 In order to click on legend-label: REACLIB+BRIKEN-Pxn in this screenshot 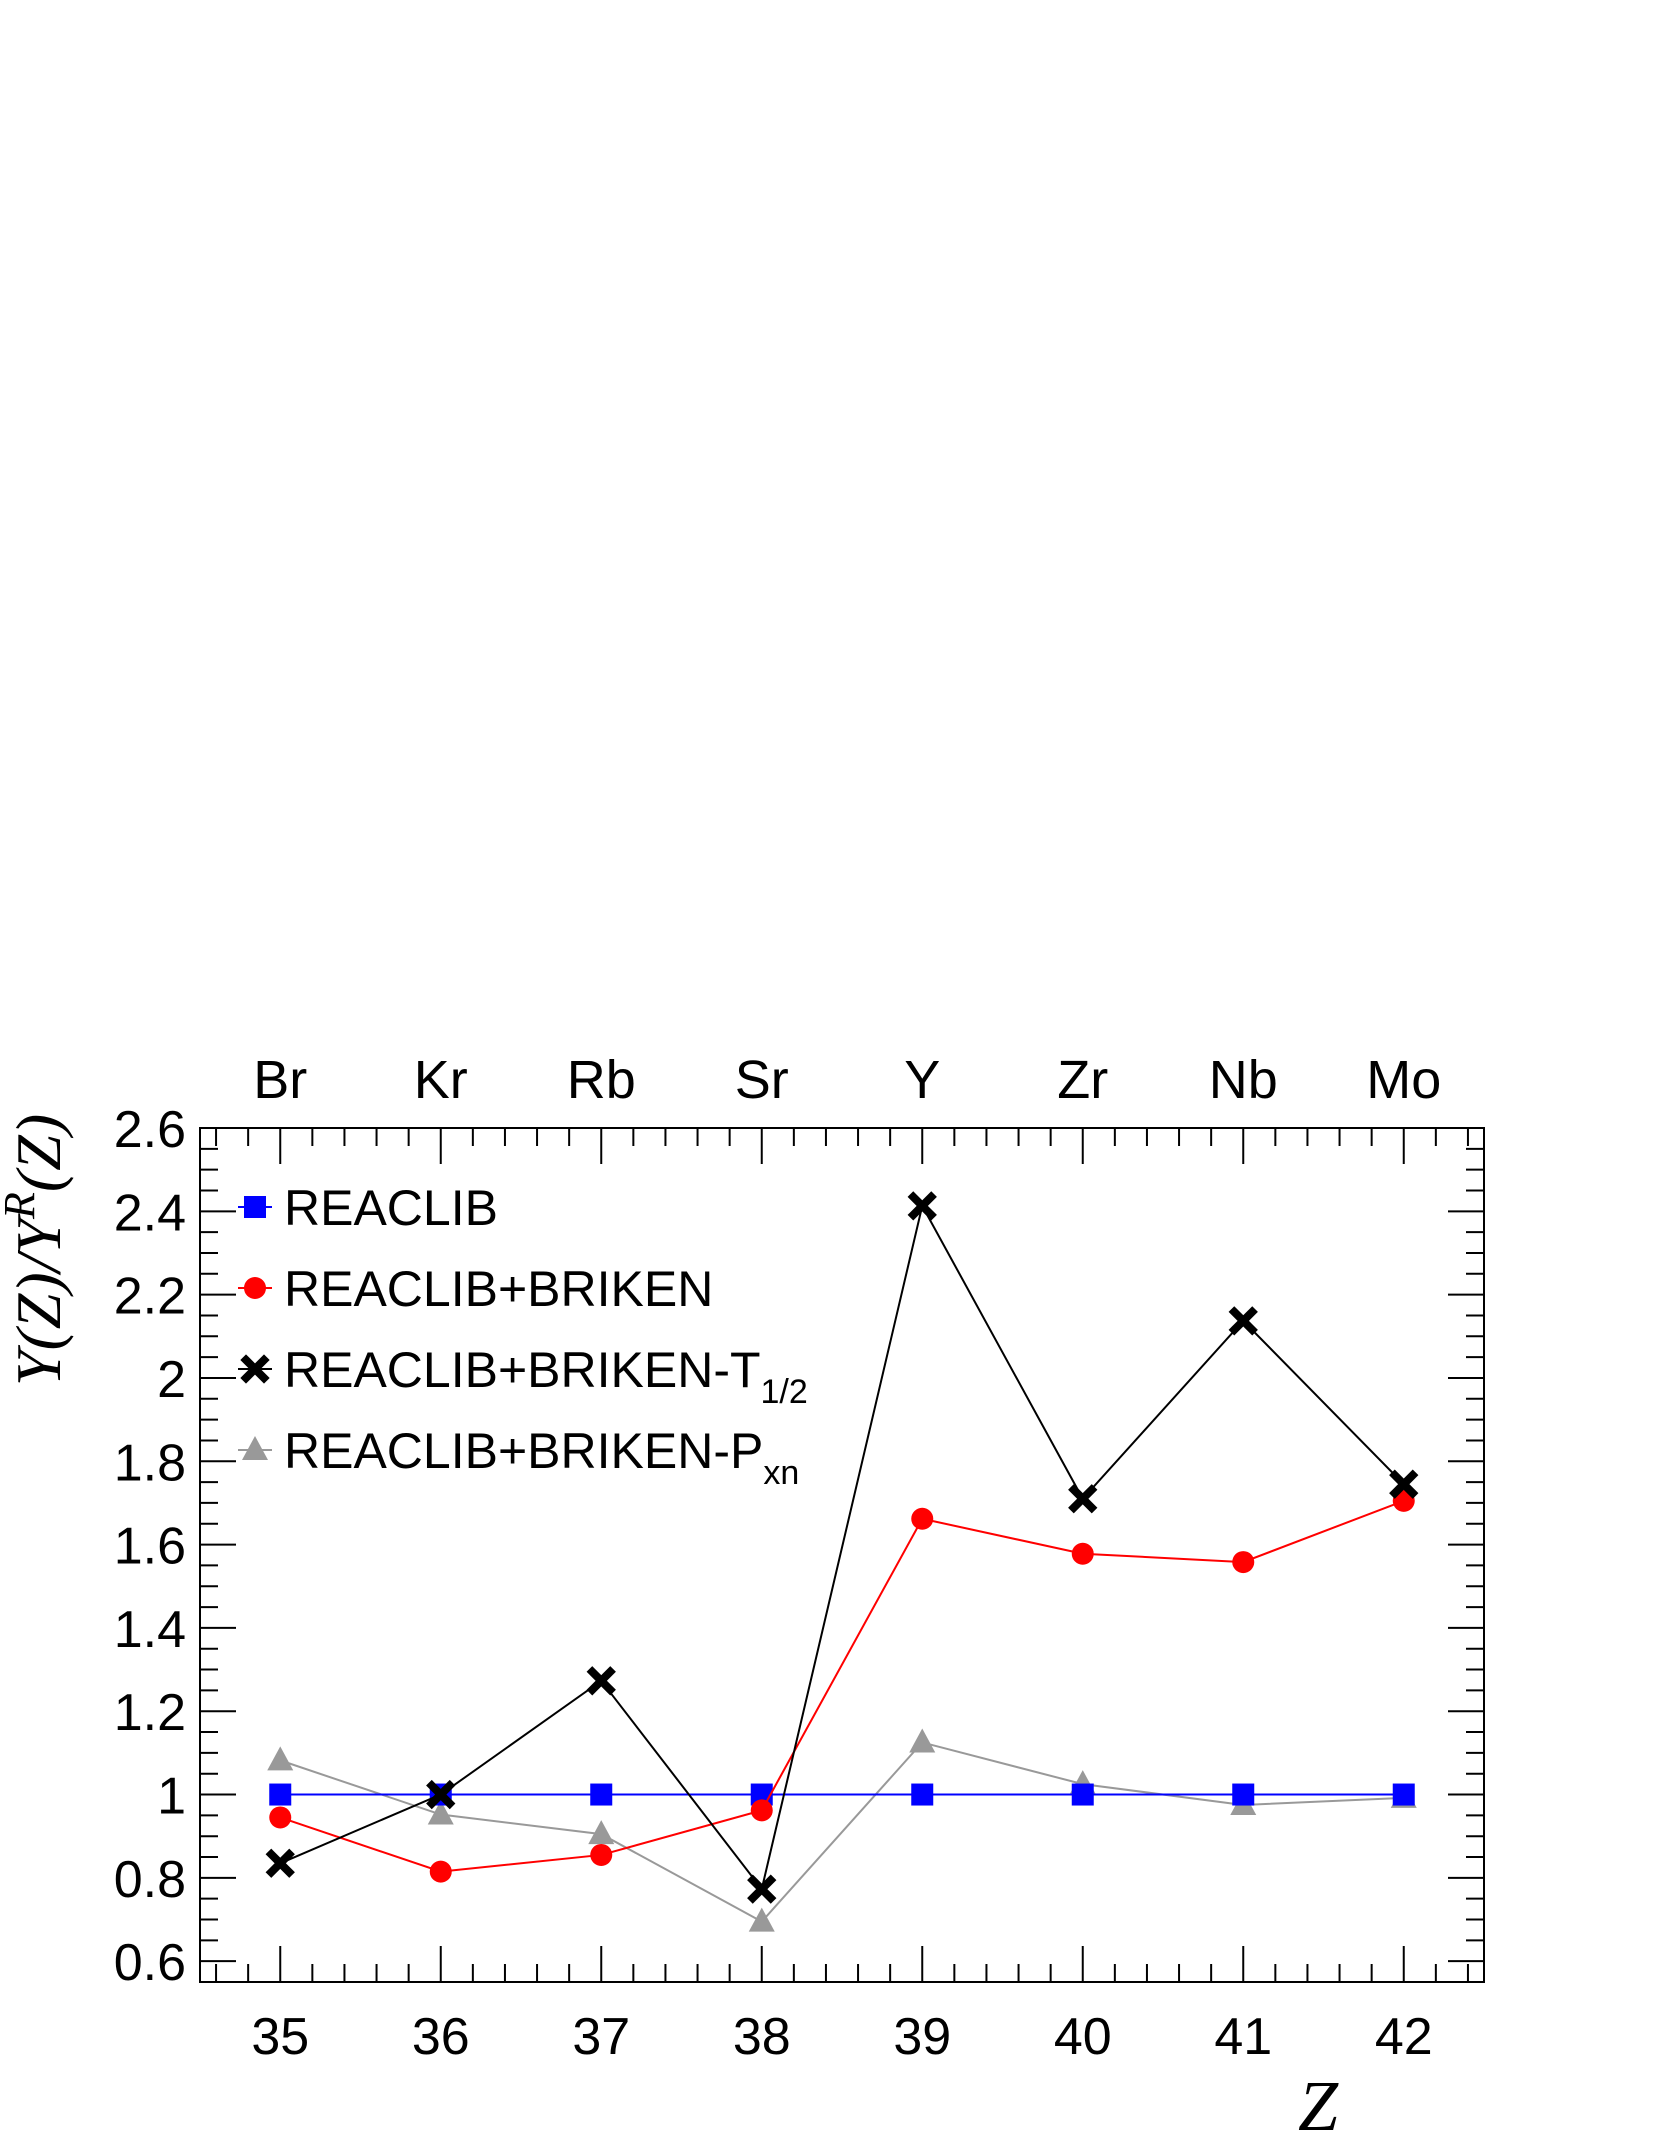, I will do `click(541, 1457)`.